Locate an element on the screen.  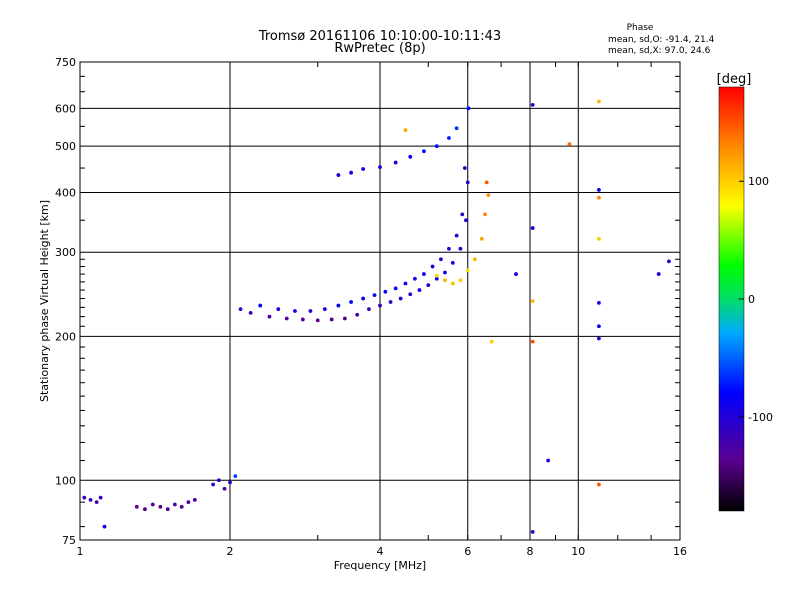
chart-title: Tromsø 20161106 10:10:00-10:11:43 is located at coordinates (379, 36).